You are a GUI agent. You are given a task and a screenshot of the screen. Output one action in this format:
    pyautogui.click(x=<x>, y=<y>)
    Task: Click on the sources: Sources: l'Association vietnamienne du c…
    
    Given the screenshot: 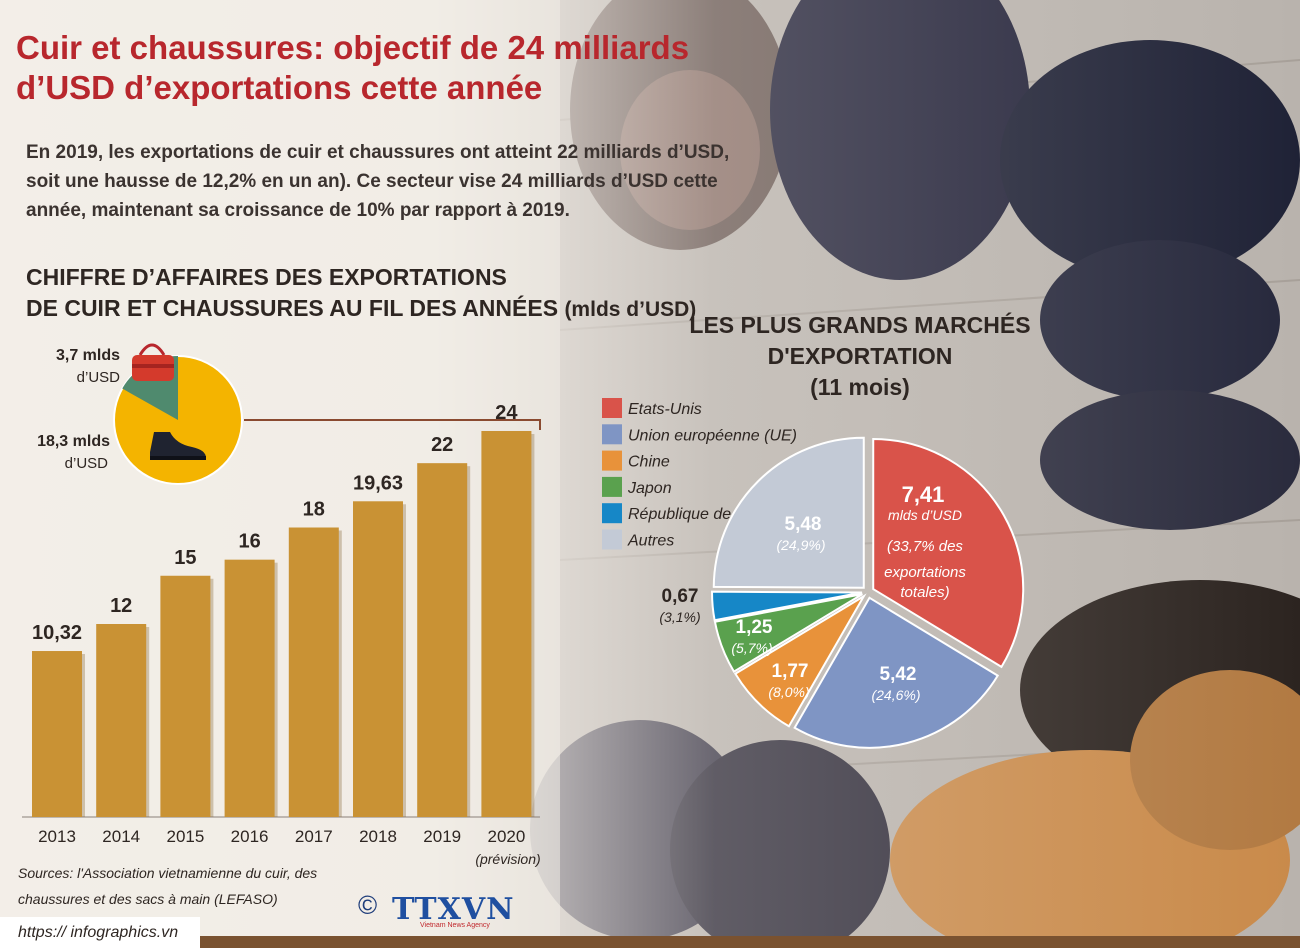 What is the action you would take?
    pyautogui.click(x=188, y=886)
    